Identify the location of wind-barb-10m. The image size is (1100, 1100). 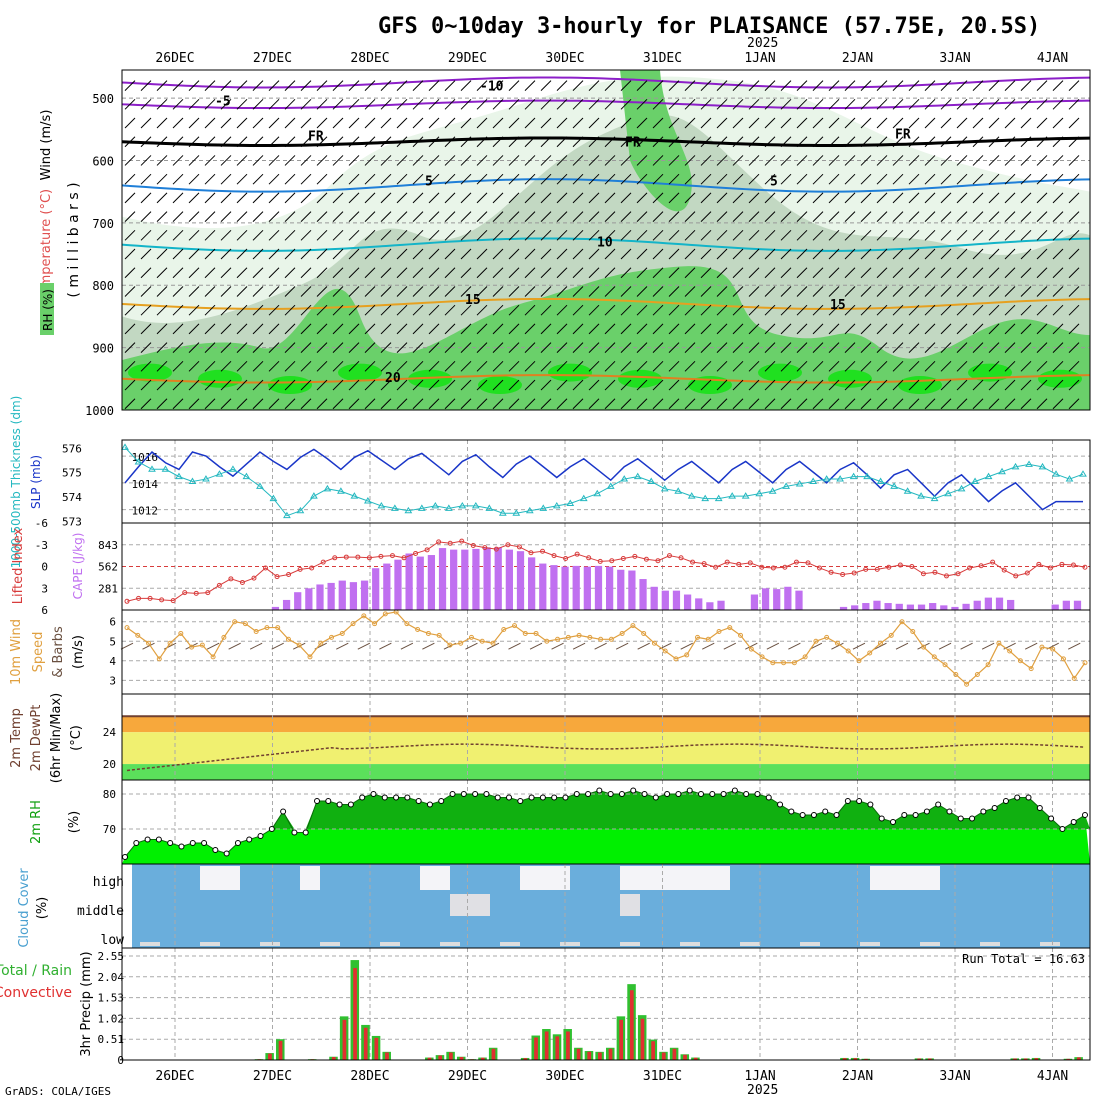
(816, 646).